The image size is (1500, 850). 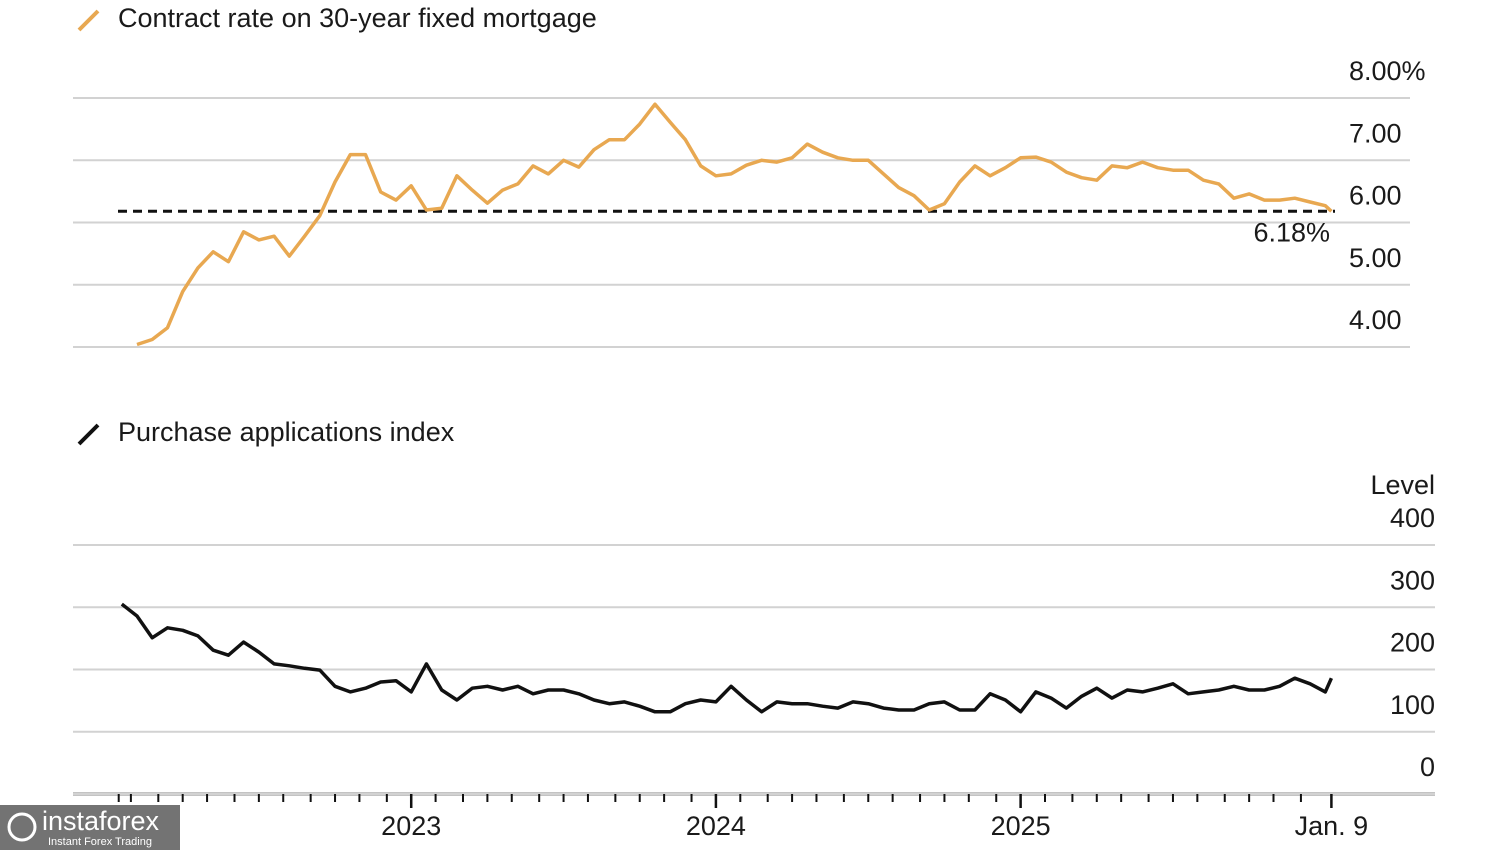 I want to click on x-tick-label: 2025, so click(x=1021, y=826).